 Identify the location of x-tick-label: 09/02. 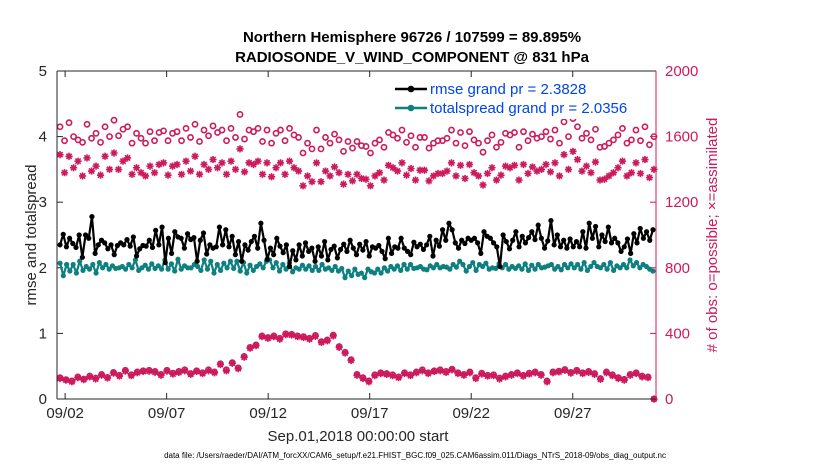
(65, 413).